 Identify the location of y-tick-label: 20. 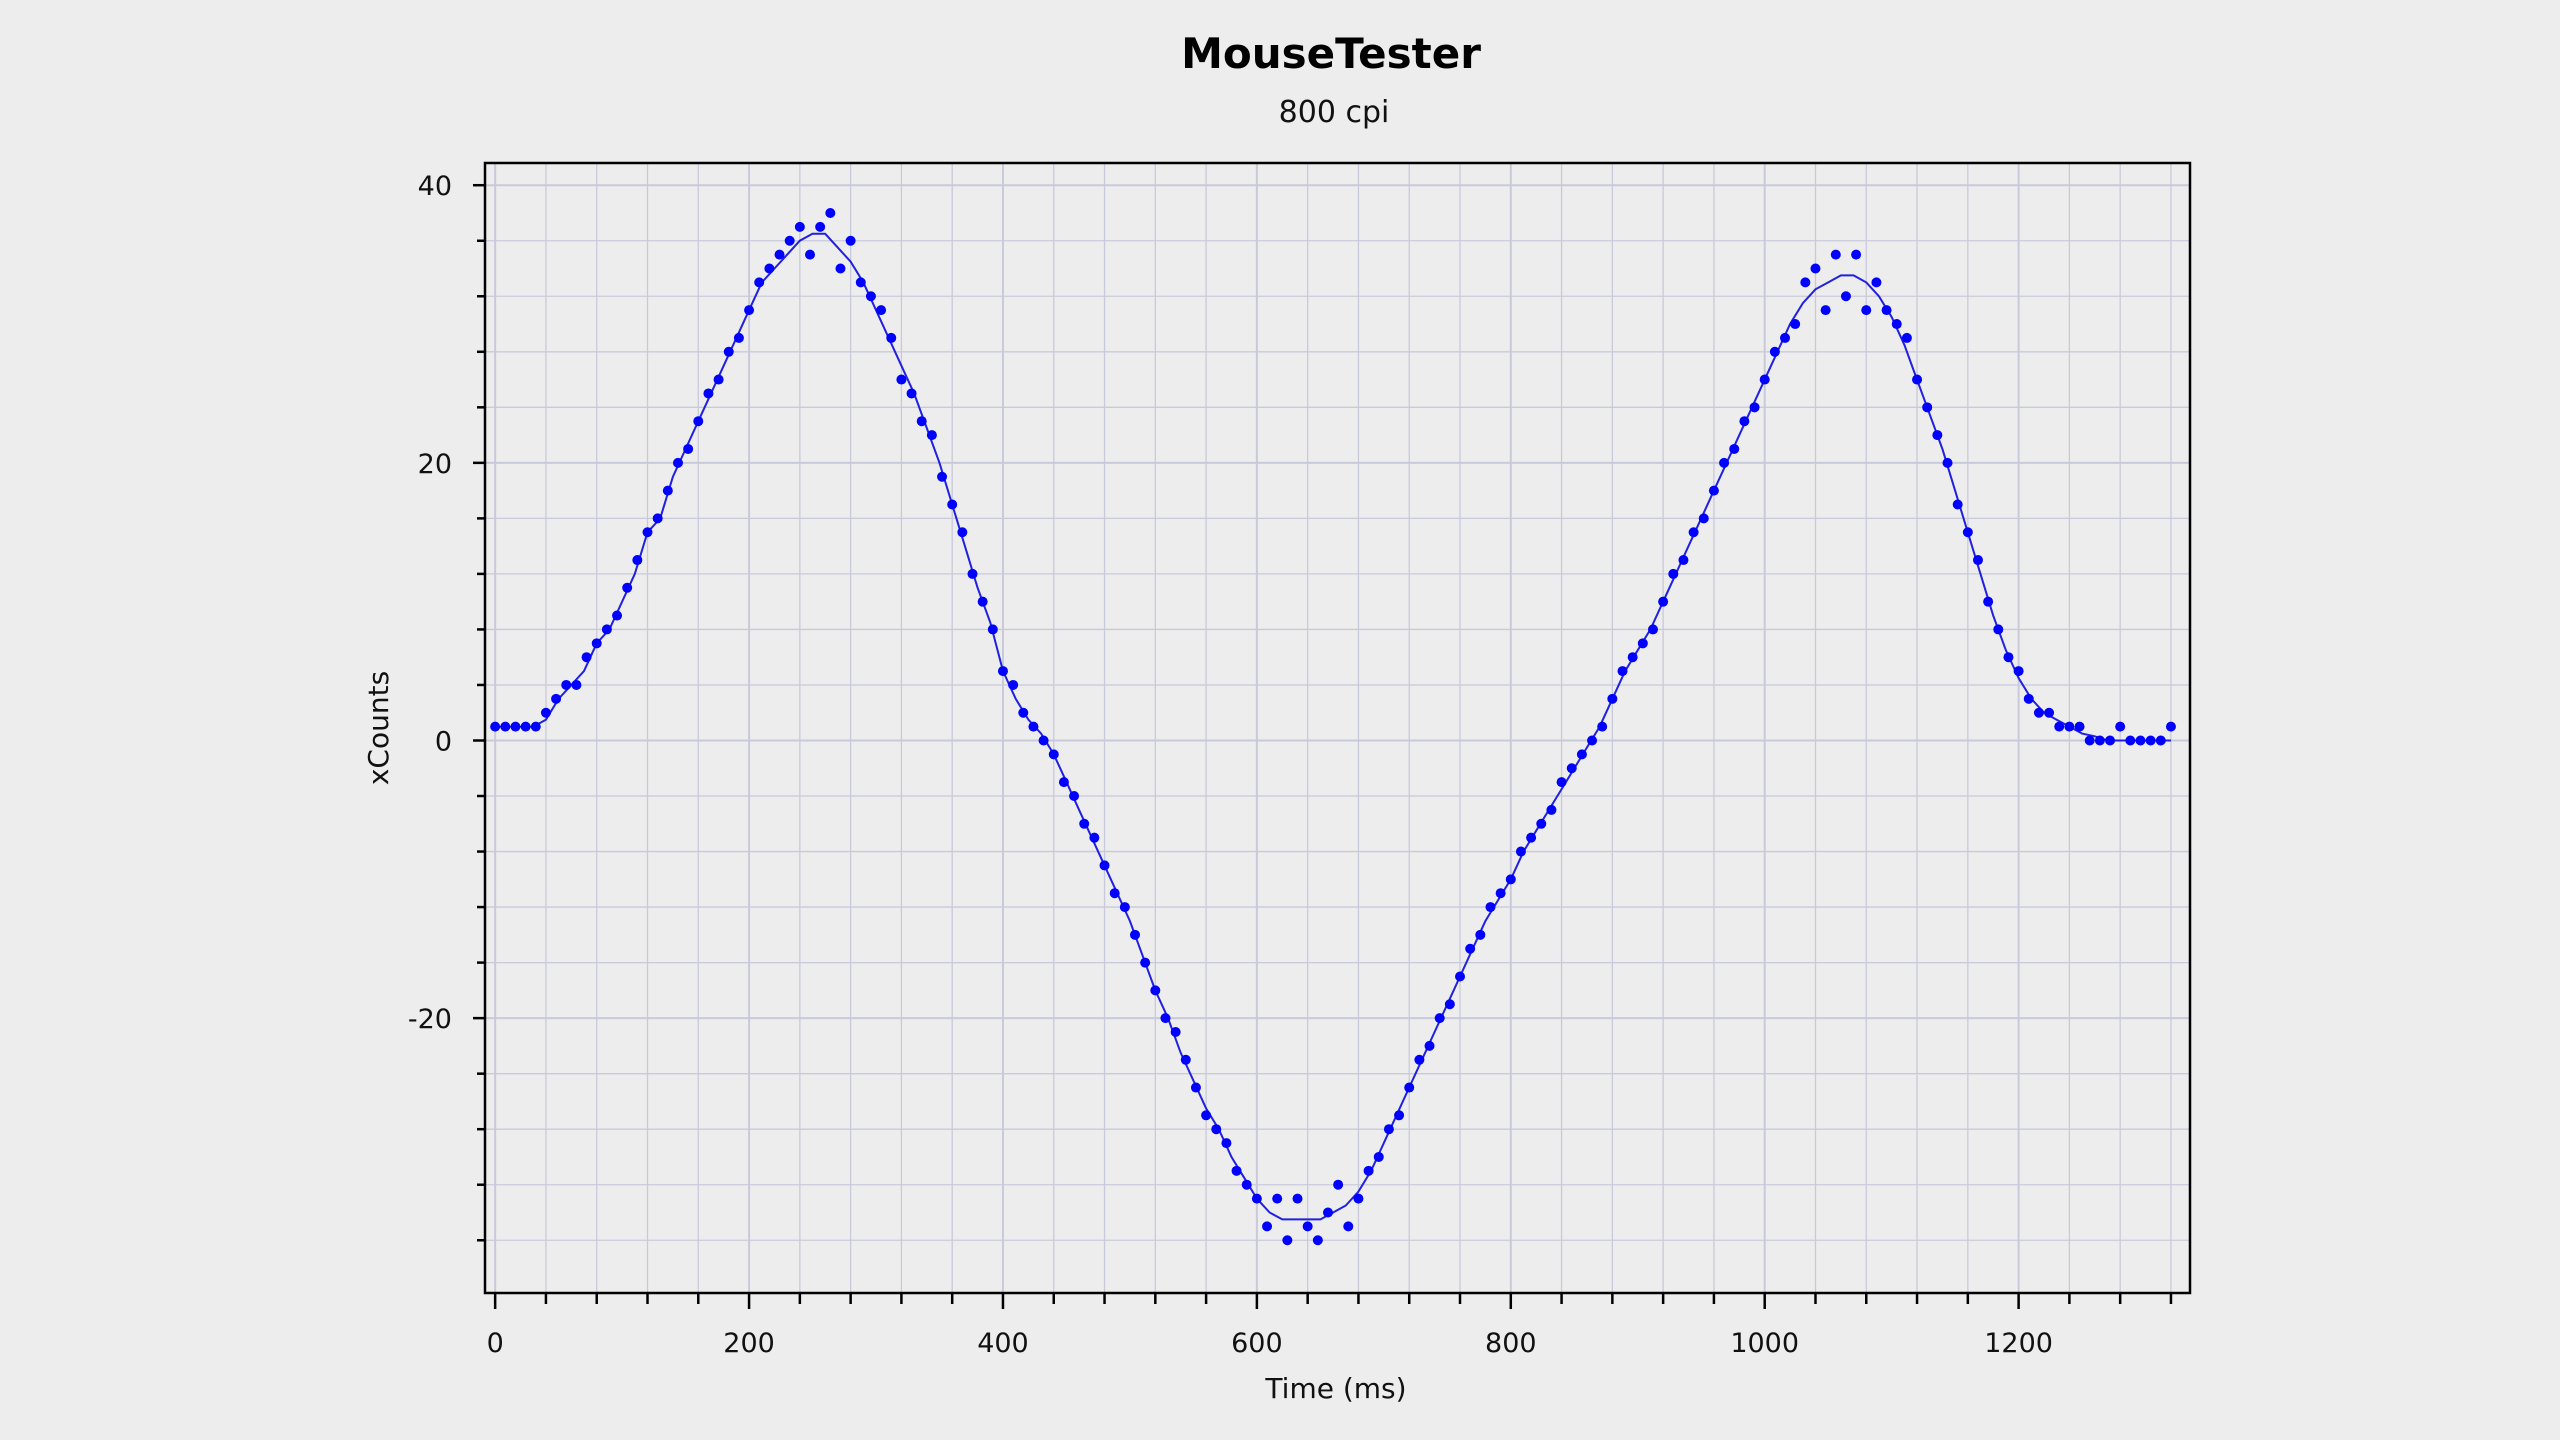
(435, 464).